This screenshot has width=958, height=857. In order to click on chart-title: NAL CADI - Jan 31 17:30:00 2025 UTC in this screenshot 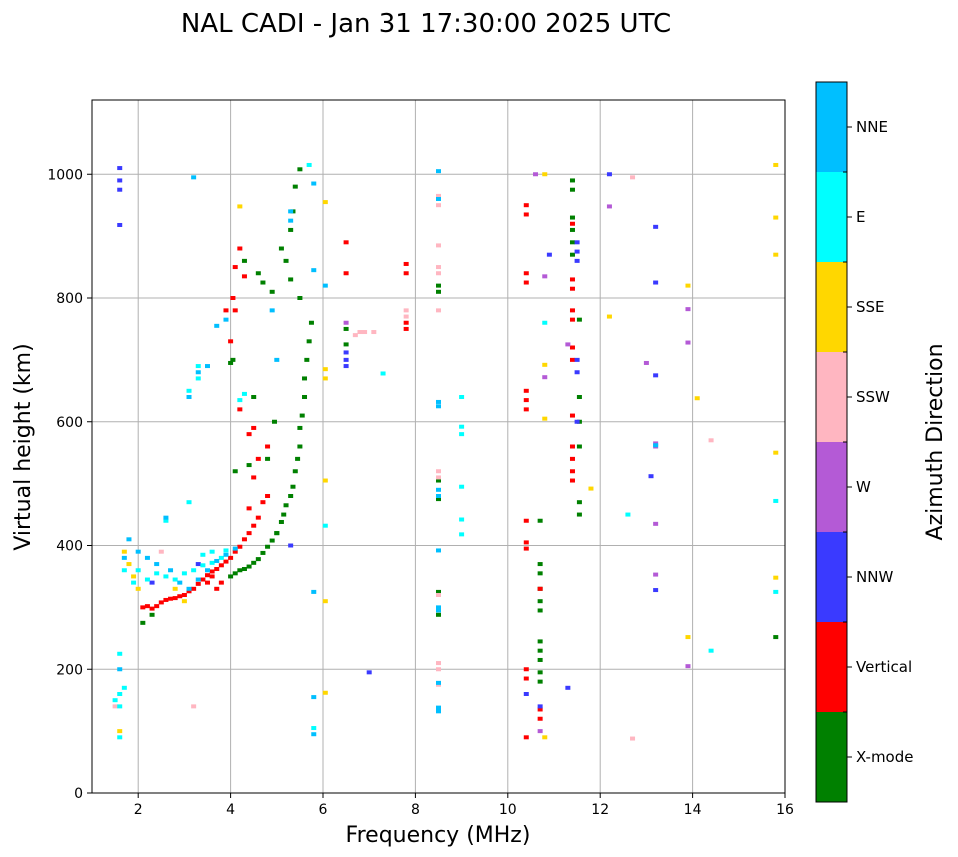, I will do `click(426, 24)`.